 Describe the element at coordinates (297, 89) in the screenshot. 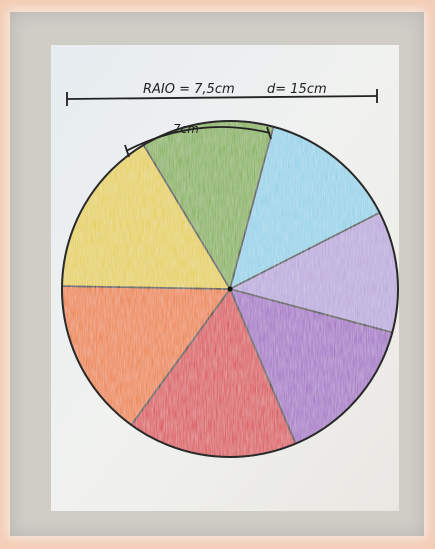

I see `diameter-note: d= 15cm` at that location.